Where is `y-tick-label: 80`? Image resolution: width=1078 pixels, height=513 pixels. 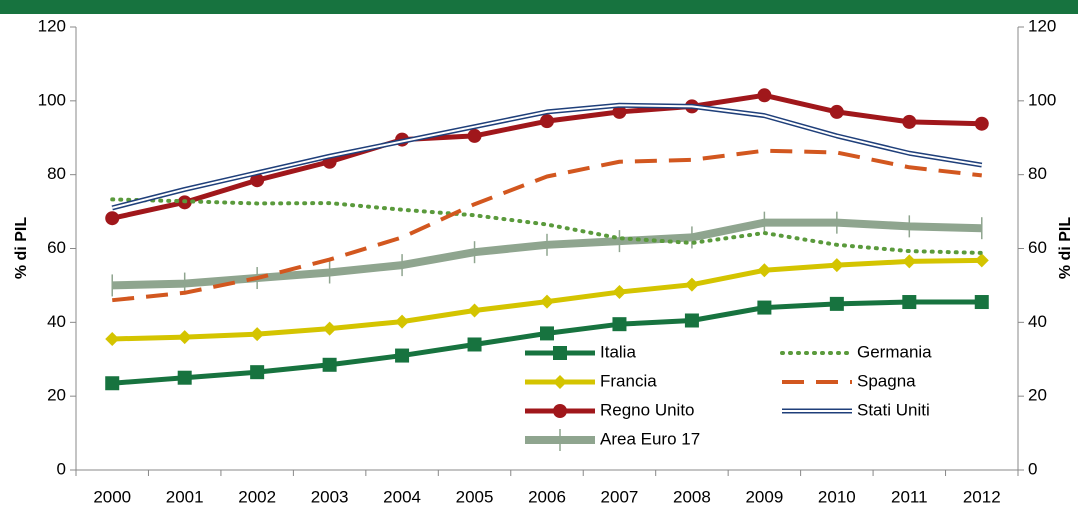 y-tick-label: 80 is located at coordinates (56, 173).